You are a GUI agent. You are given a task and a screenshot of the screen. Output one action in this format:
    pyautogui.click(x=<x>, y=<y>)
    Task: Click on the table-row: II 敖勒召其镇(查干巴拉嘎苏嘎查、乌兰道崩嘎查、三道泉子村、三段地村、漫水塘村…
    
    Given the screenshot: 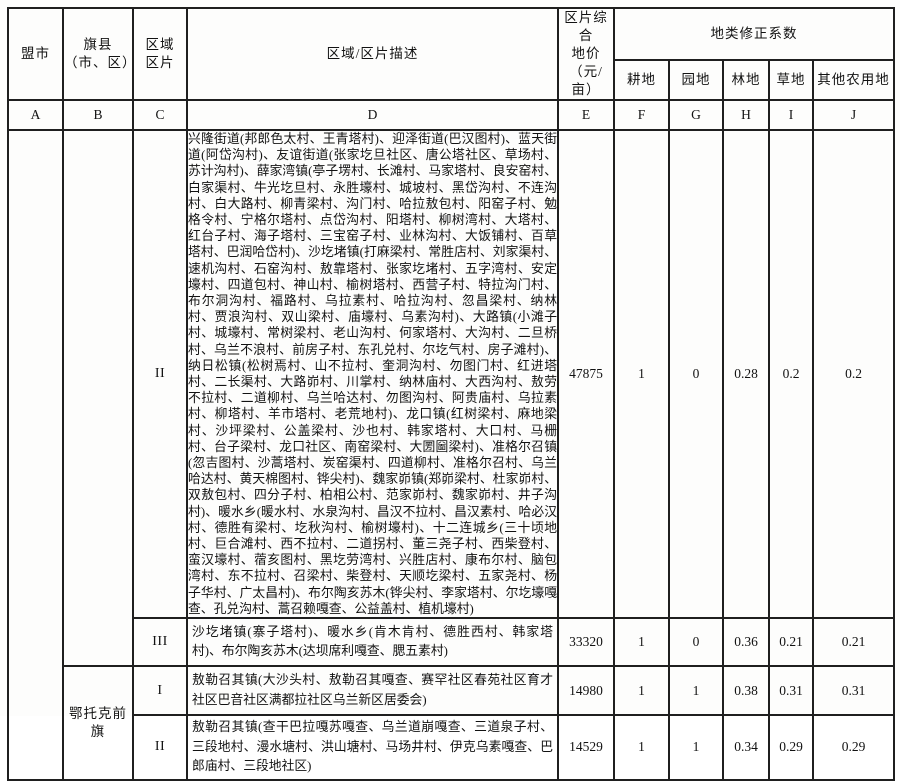 What is the action you would take?
    pyautogui.click(x=452, y=747)
    